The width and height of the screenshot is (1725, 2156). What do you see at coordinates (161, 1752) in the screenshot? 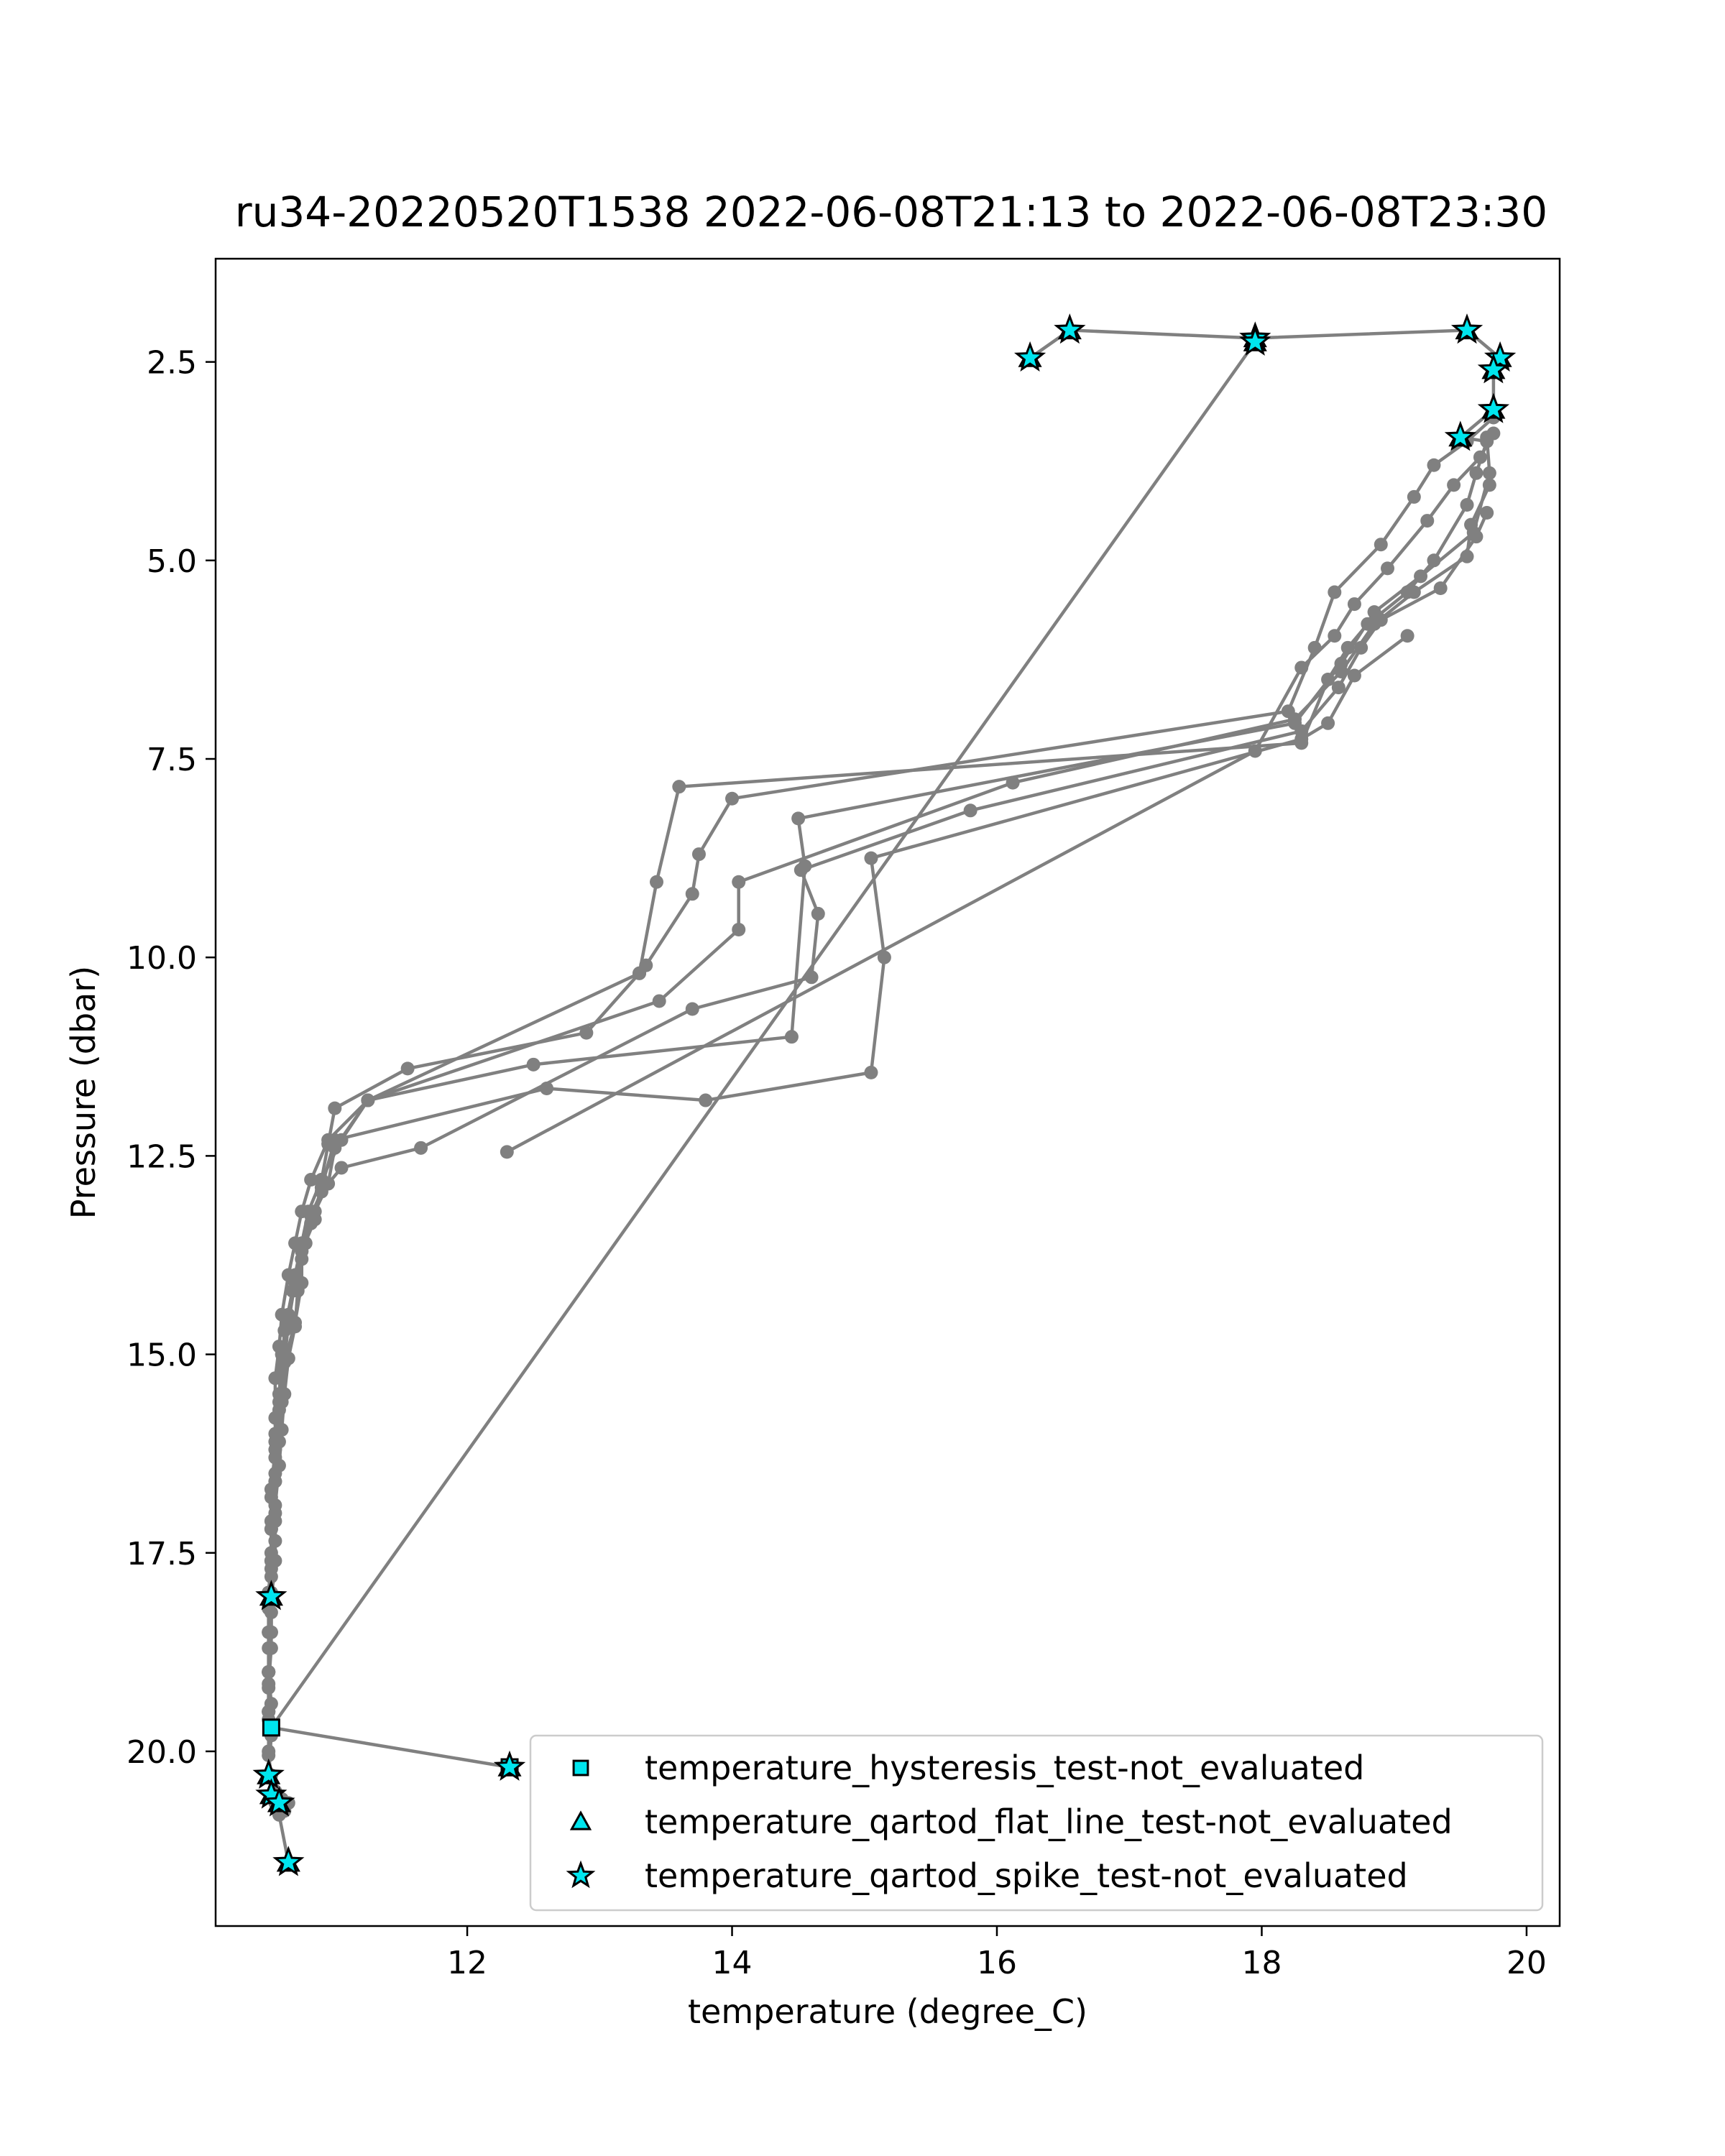
I see `y-tick-label: 20.0` at bounding box center [161, 1752].